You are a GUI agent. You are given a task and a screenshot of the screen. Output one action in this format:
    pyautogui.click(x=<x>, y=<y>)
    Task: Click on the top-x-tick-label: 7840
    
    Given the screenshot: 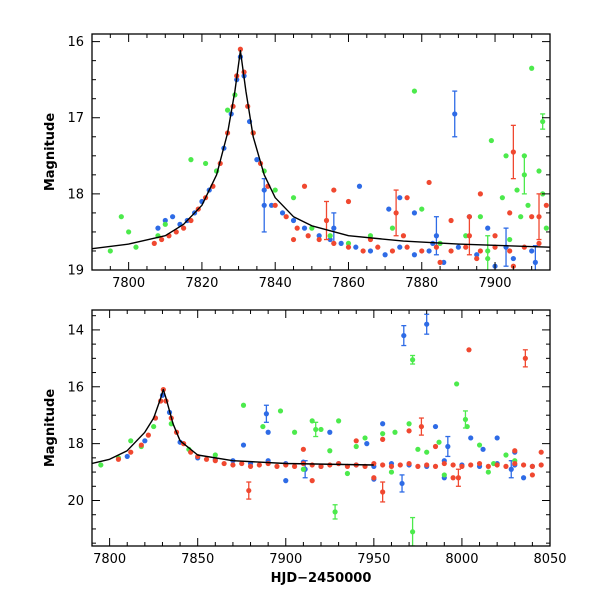 What is the action you would take?
    pyautogui.click(x=275, y=283)
    